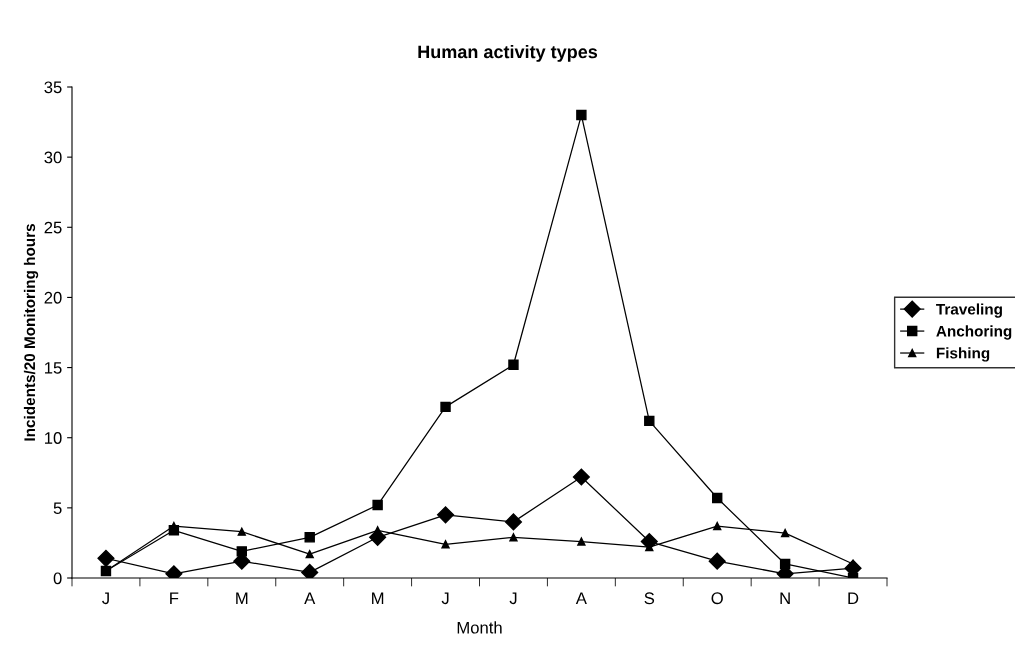 The height and width of the screenshot is (656, 1015). I want to click on chart-title: Human activity types, so click(508, 53).